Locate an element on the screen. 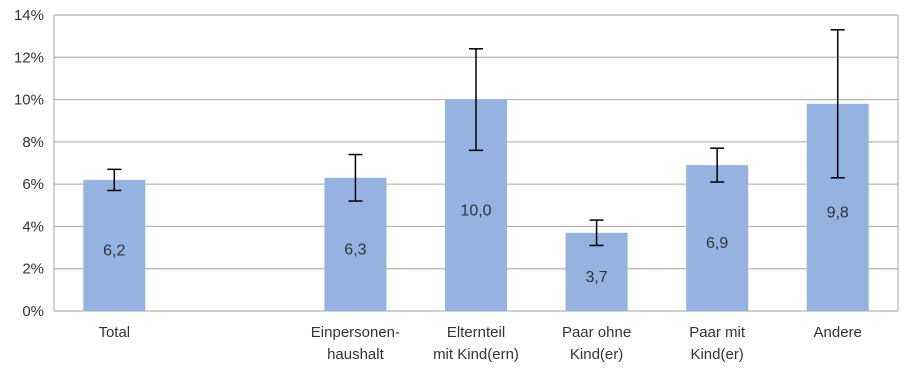 This screenshot has width=907, height=369. y-tick-label-4: 8% is located at coordinates (33, 142).